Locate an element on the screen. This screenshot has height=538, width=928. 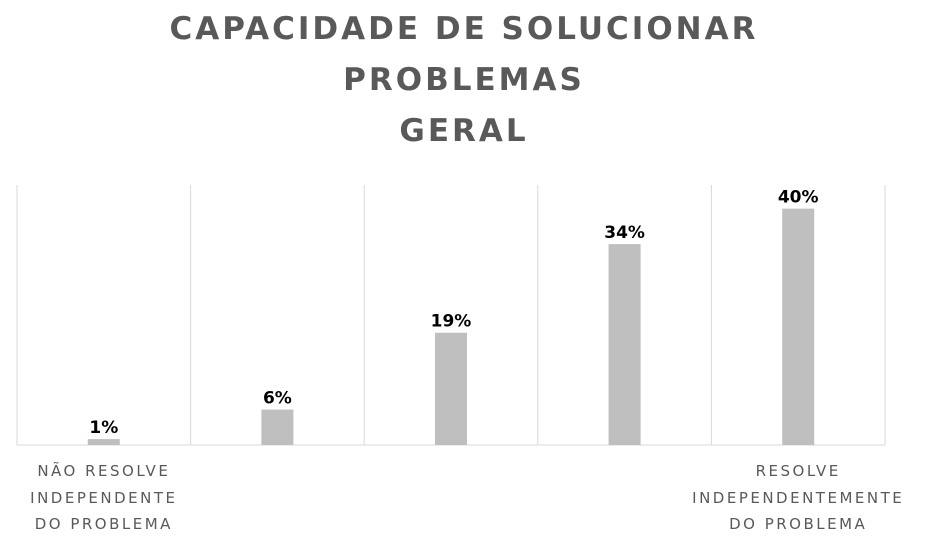
x-tick-label: RESOLVE INDEPENDENTEMENTE DO PROBLEMA is located at coordinates (798, 497).